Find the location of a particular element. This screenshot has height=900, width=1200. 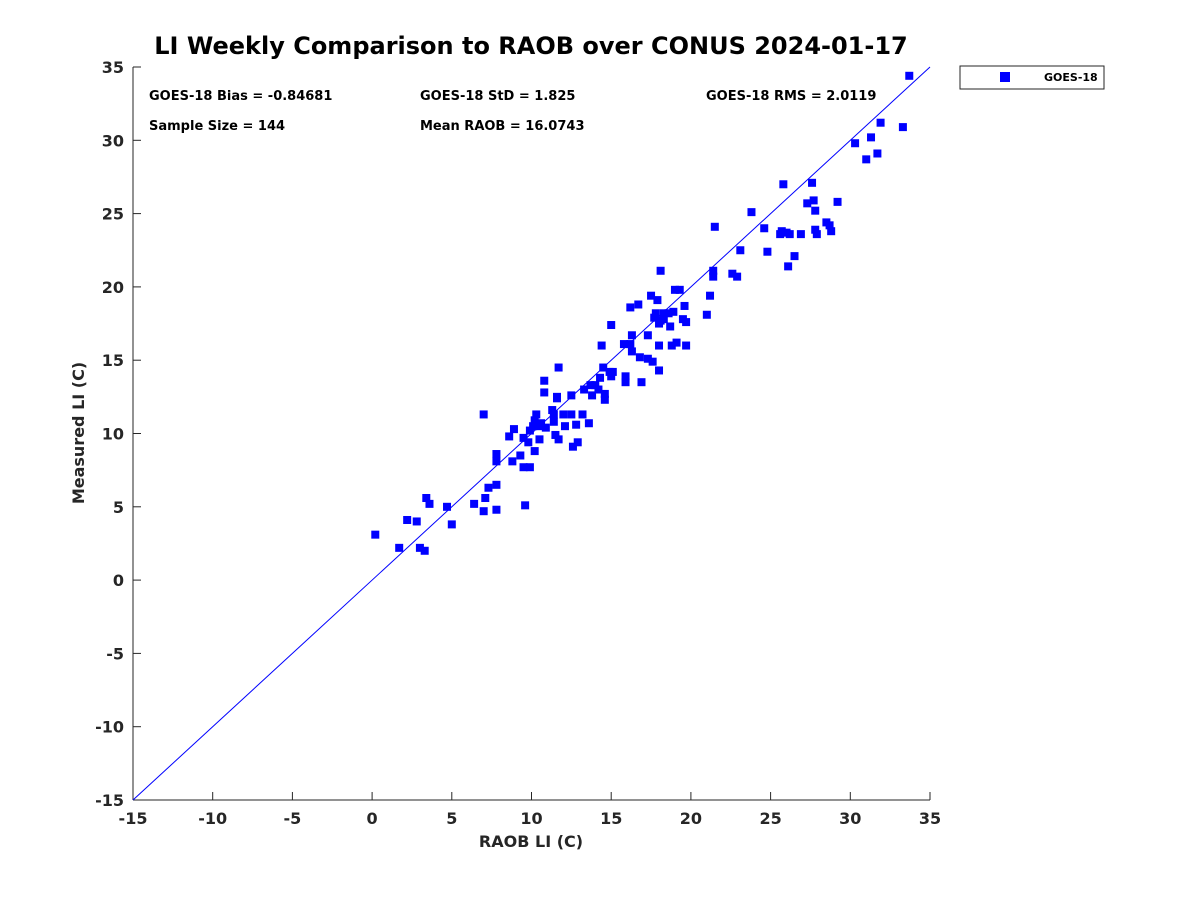

legend-marker-square is located at coordinates (1005, 77).